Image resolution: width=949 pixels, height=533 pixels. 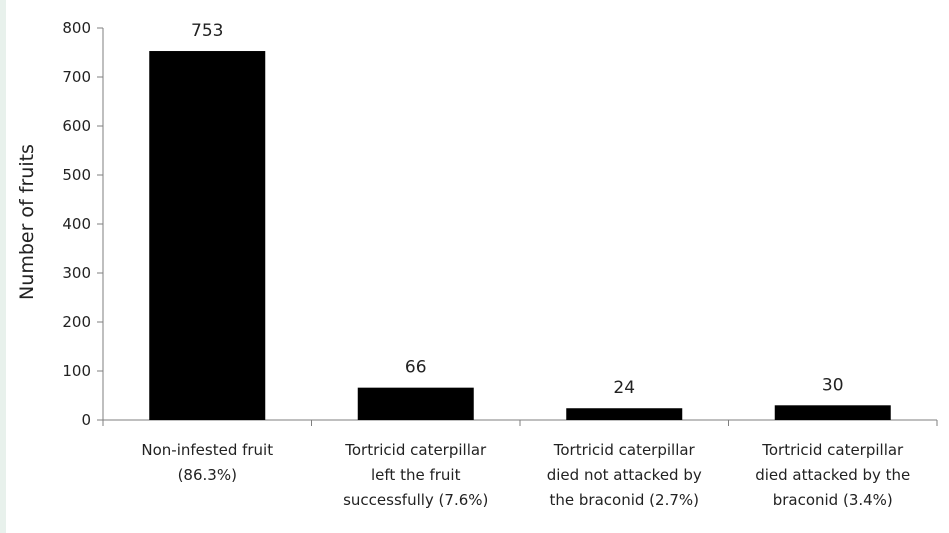 I want to click on x-category-label-line: died attacked by the, so click(x=832, y=475).